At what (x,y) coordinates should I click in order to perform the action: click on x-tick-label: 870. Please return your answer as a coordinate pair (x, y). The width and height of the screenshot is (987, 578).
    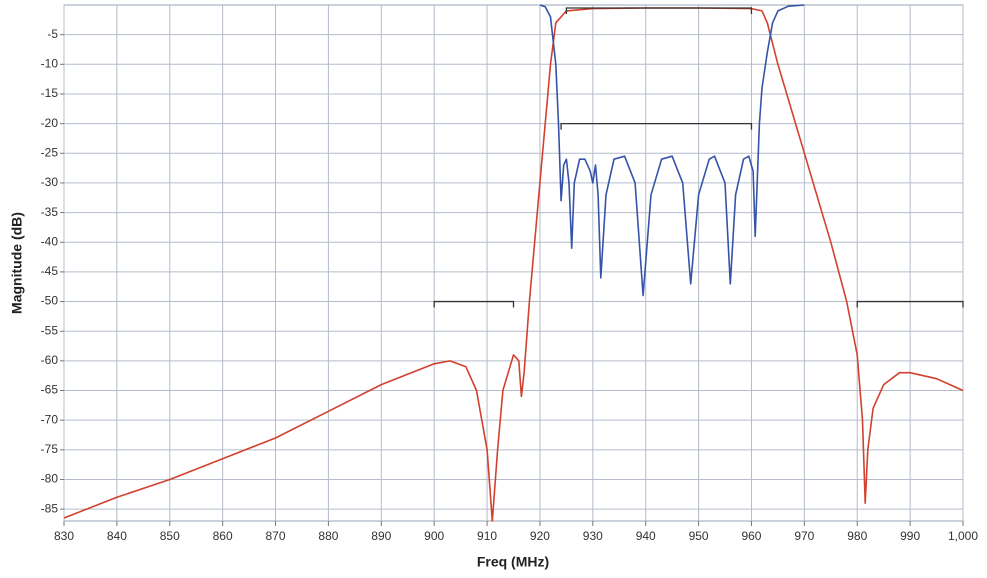
    Looking at the image, I should click on (276, 536).